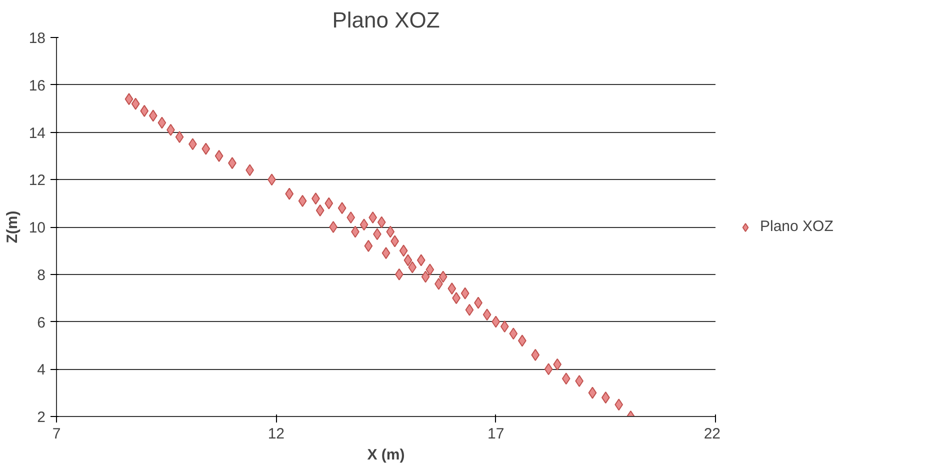  What do you see at coordinates (386, 20) in the screenshot?
I see `chart-title: Plano XOZ` at bounding box center [386, 20].